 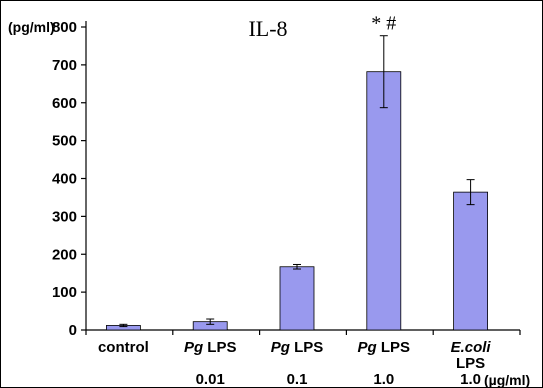 What do you see at coordinates (64, 65) in the screenshot?
I see `y-tick-label: 700` at bounding box center [64, 65].